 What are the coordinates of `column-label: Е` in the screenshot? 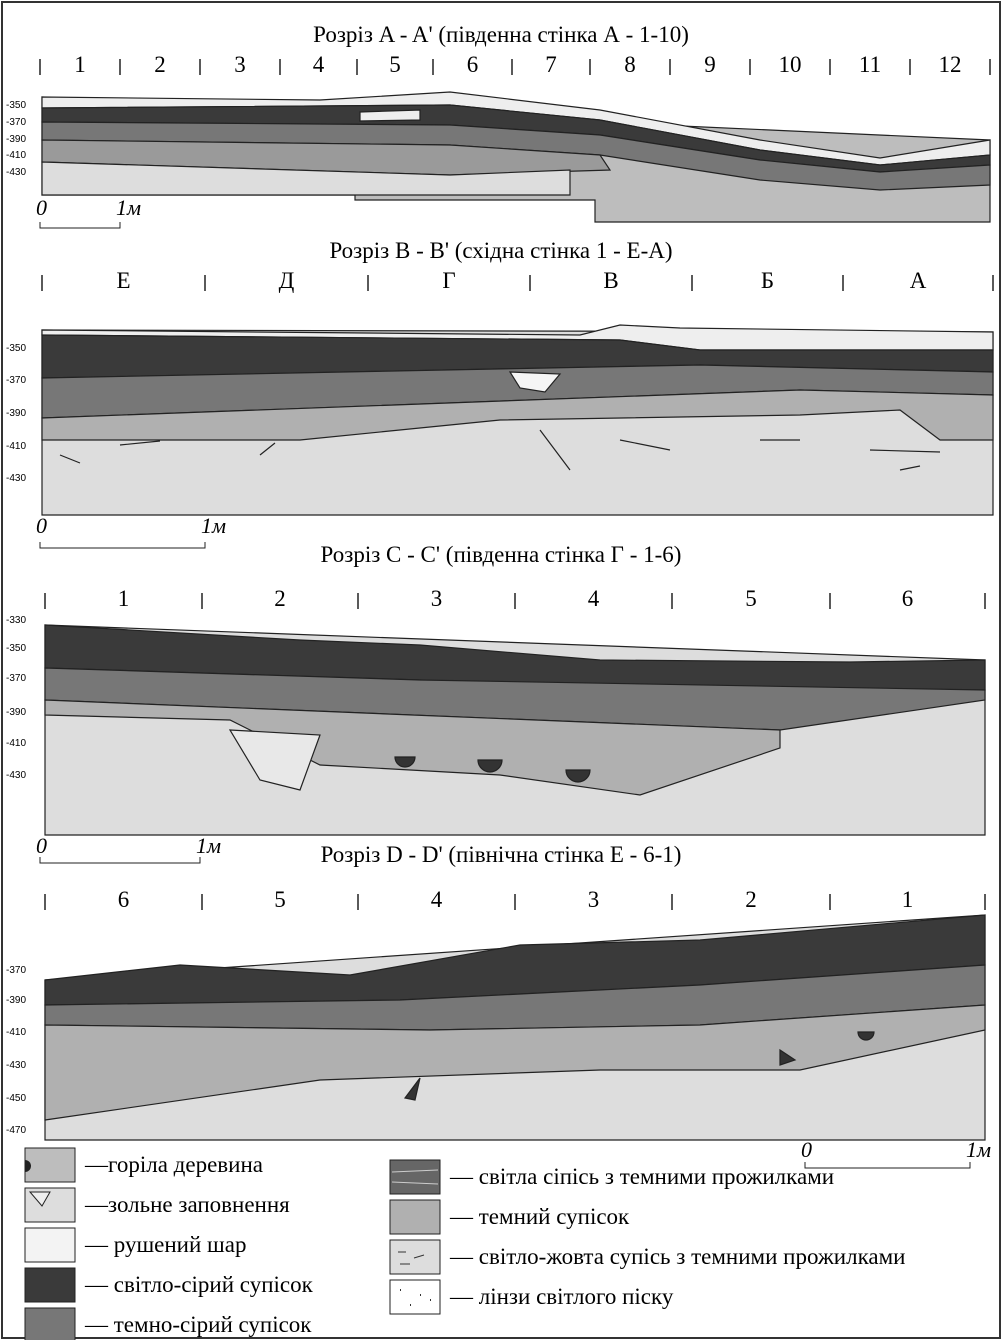 It's located at (123, 280).